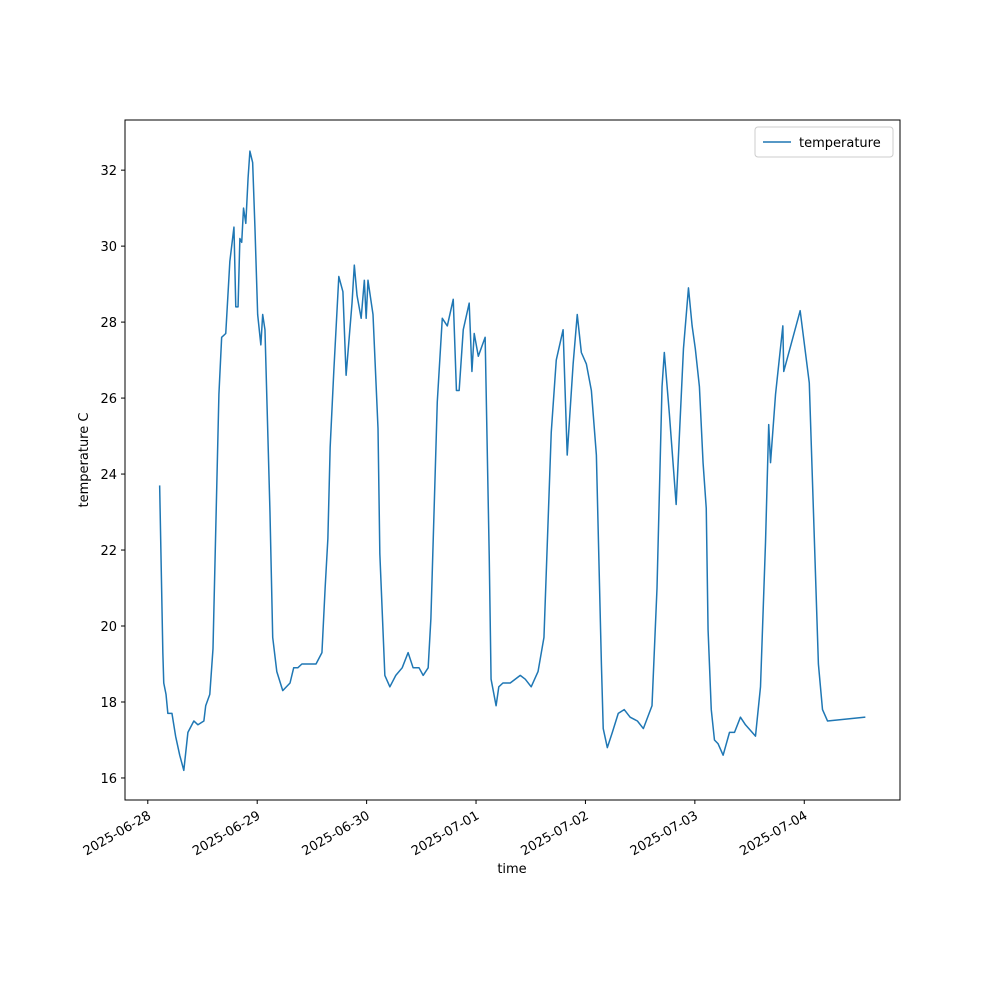 Image resolution: width=1000 pixels, height=1004 pixels. What do you see at coordinates (108, 627) in the screenshot?
I see `y-tick-label: 20` at bounding box center [108, 627].